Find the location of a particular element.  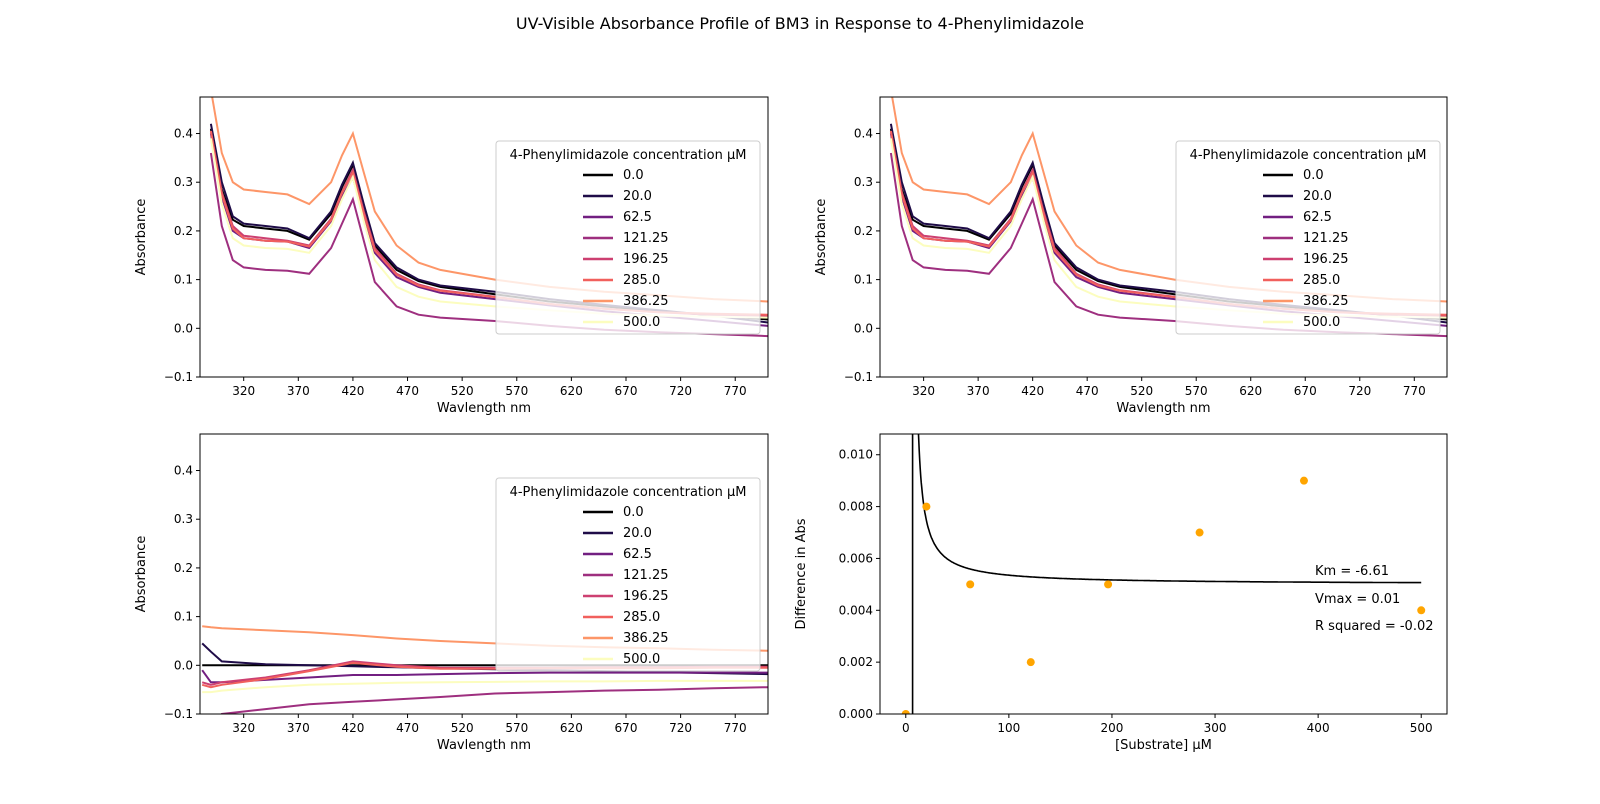

annotation: Vmax = 0.01 is located at coordinates (1357, 599).